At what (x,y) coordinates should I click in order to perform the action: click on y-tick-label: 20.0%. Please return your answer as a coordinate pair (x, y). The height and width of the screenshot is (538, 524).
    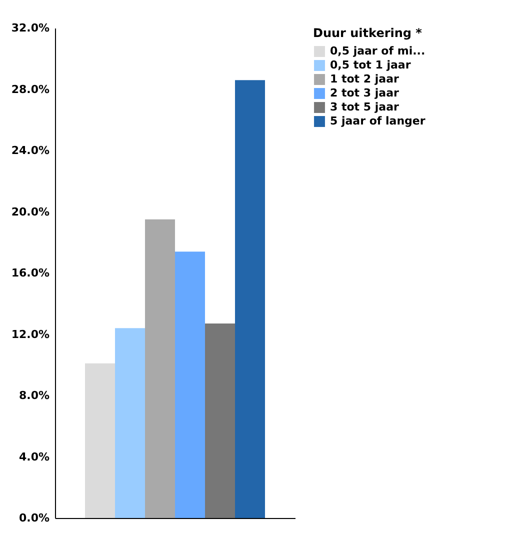
    Looking at the image, I should click on (30, 211).